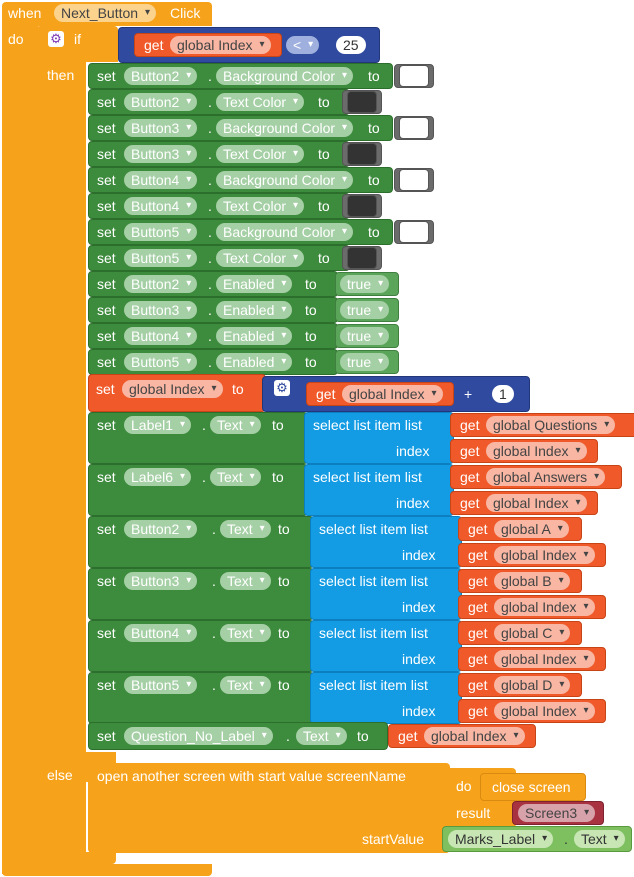 Image resolution: width=634 pixels, height=877 pixels. I want to click on number-25-field: 25, so click(351, 45).